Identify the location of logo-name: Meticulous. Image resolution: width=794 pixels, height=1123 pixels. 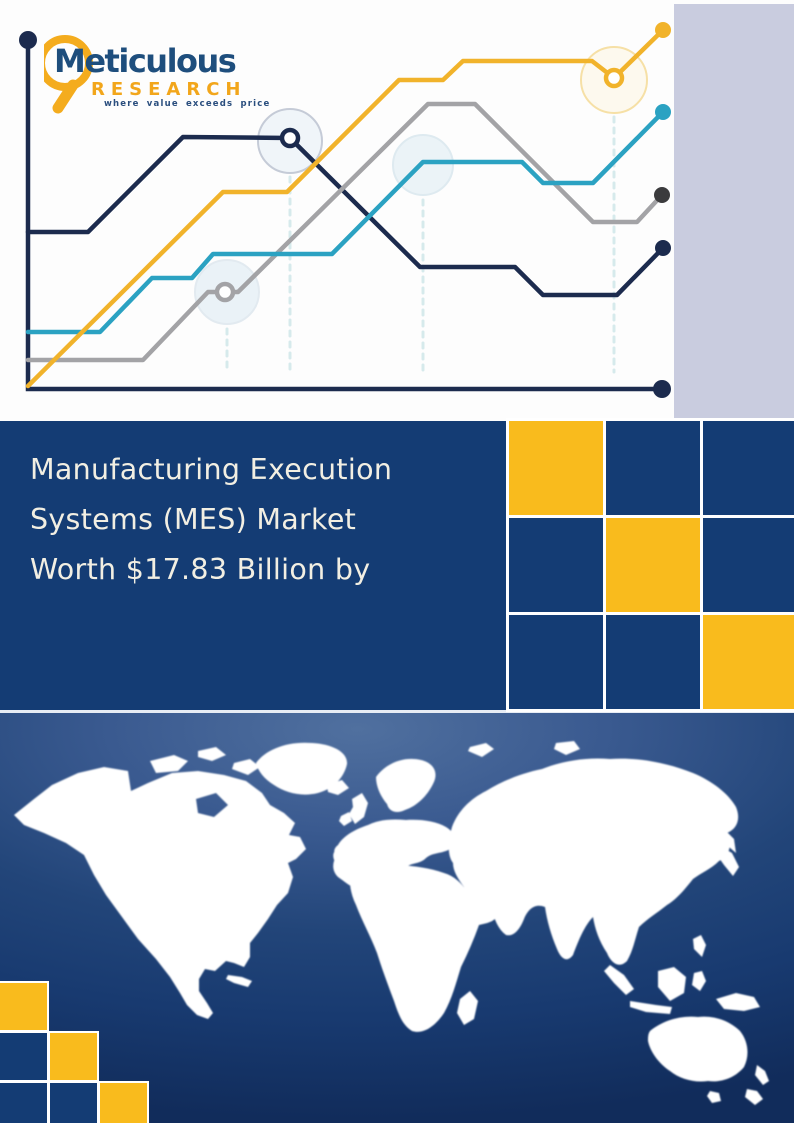
(145, 61).